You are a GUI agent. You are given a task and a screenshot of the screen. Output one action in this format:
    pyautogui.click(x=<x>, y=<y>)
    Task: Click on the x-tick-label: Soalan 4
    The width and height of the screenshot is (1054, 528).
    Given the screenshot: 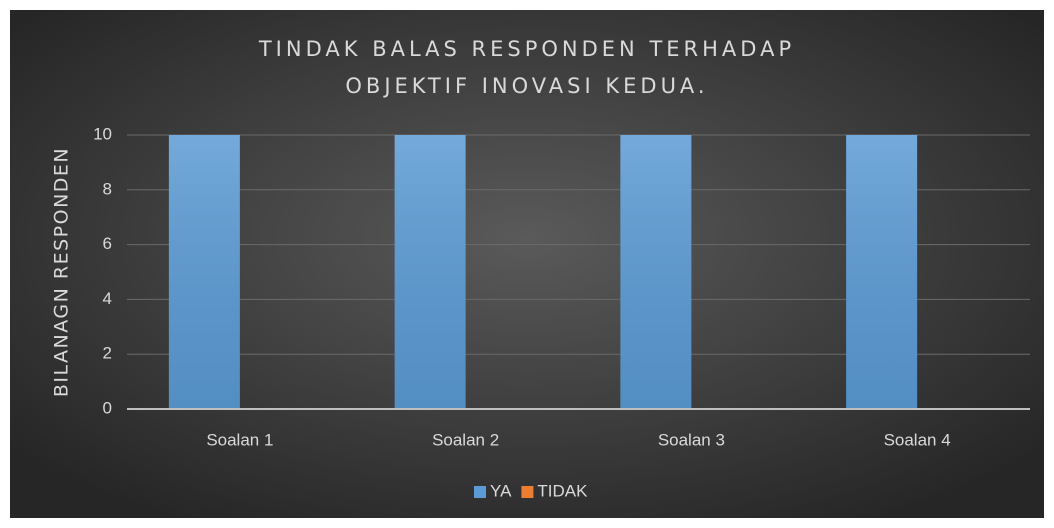 What is the action you would take?
    pyautogui.click(x=917, y=439)
    